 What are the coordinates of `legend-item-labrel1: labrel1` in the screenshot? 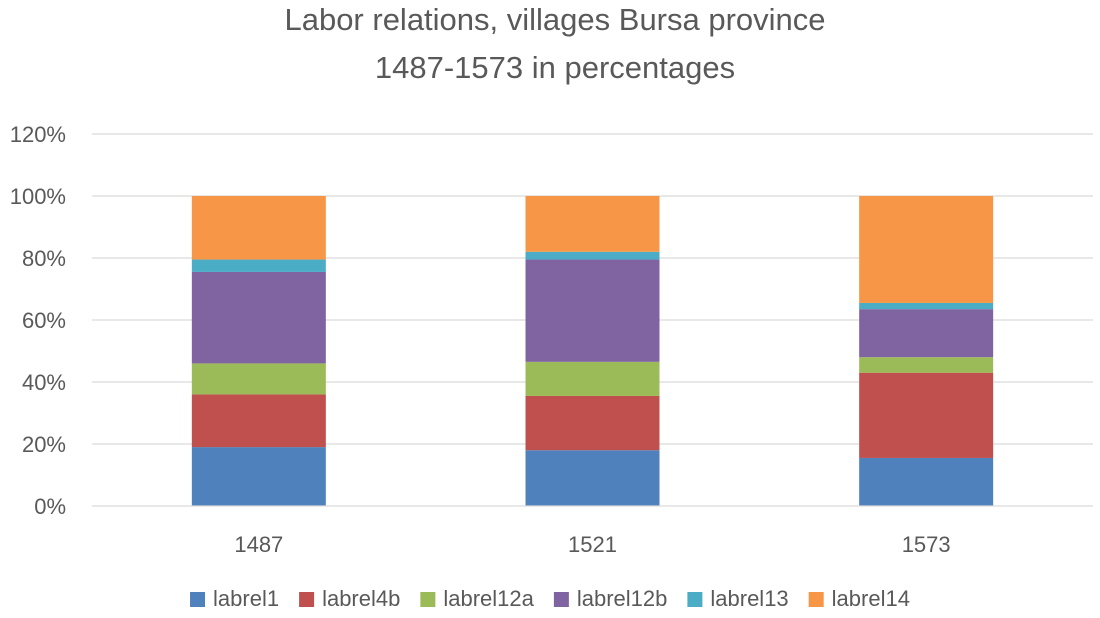 It's located at (234, 598).